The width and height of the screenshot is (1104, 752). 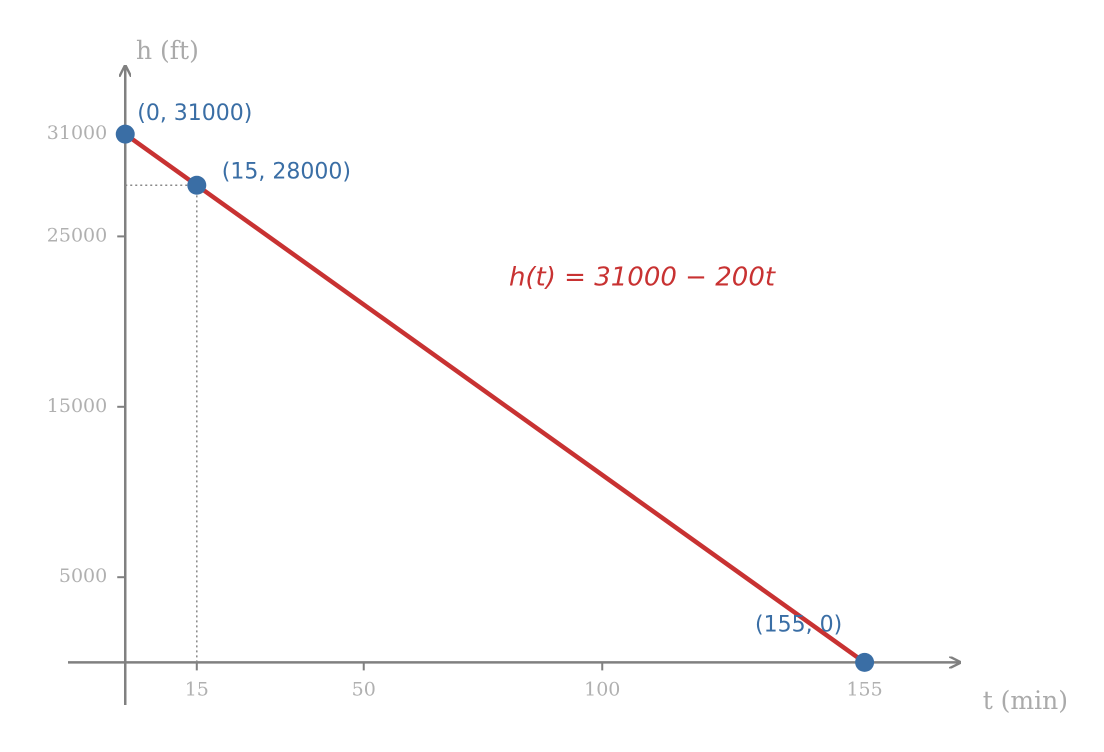 What do you see at coordinates (642, 278) in the screenshot?
I see `equation: h(t) = 31000 − 200t` at bounding box center [642, 278].